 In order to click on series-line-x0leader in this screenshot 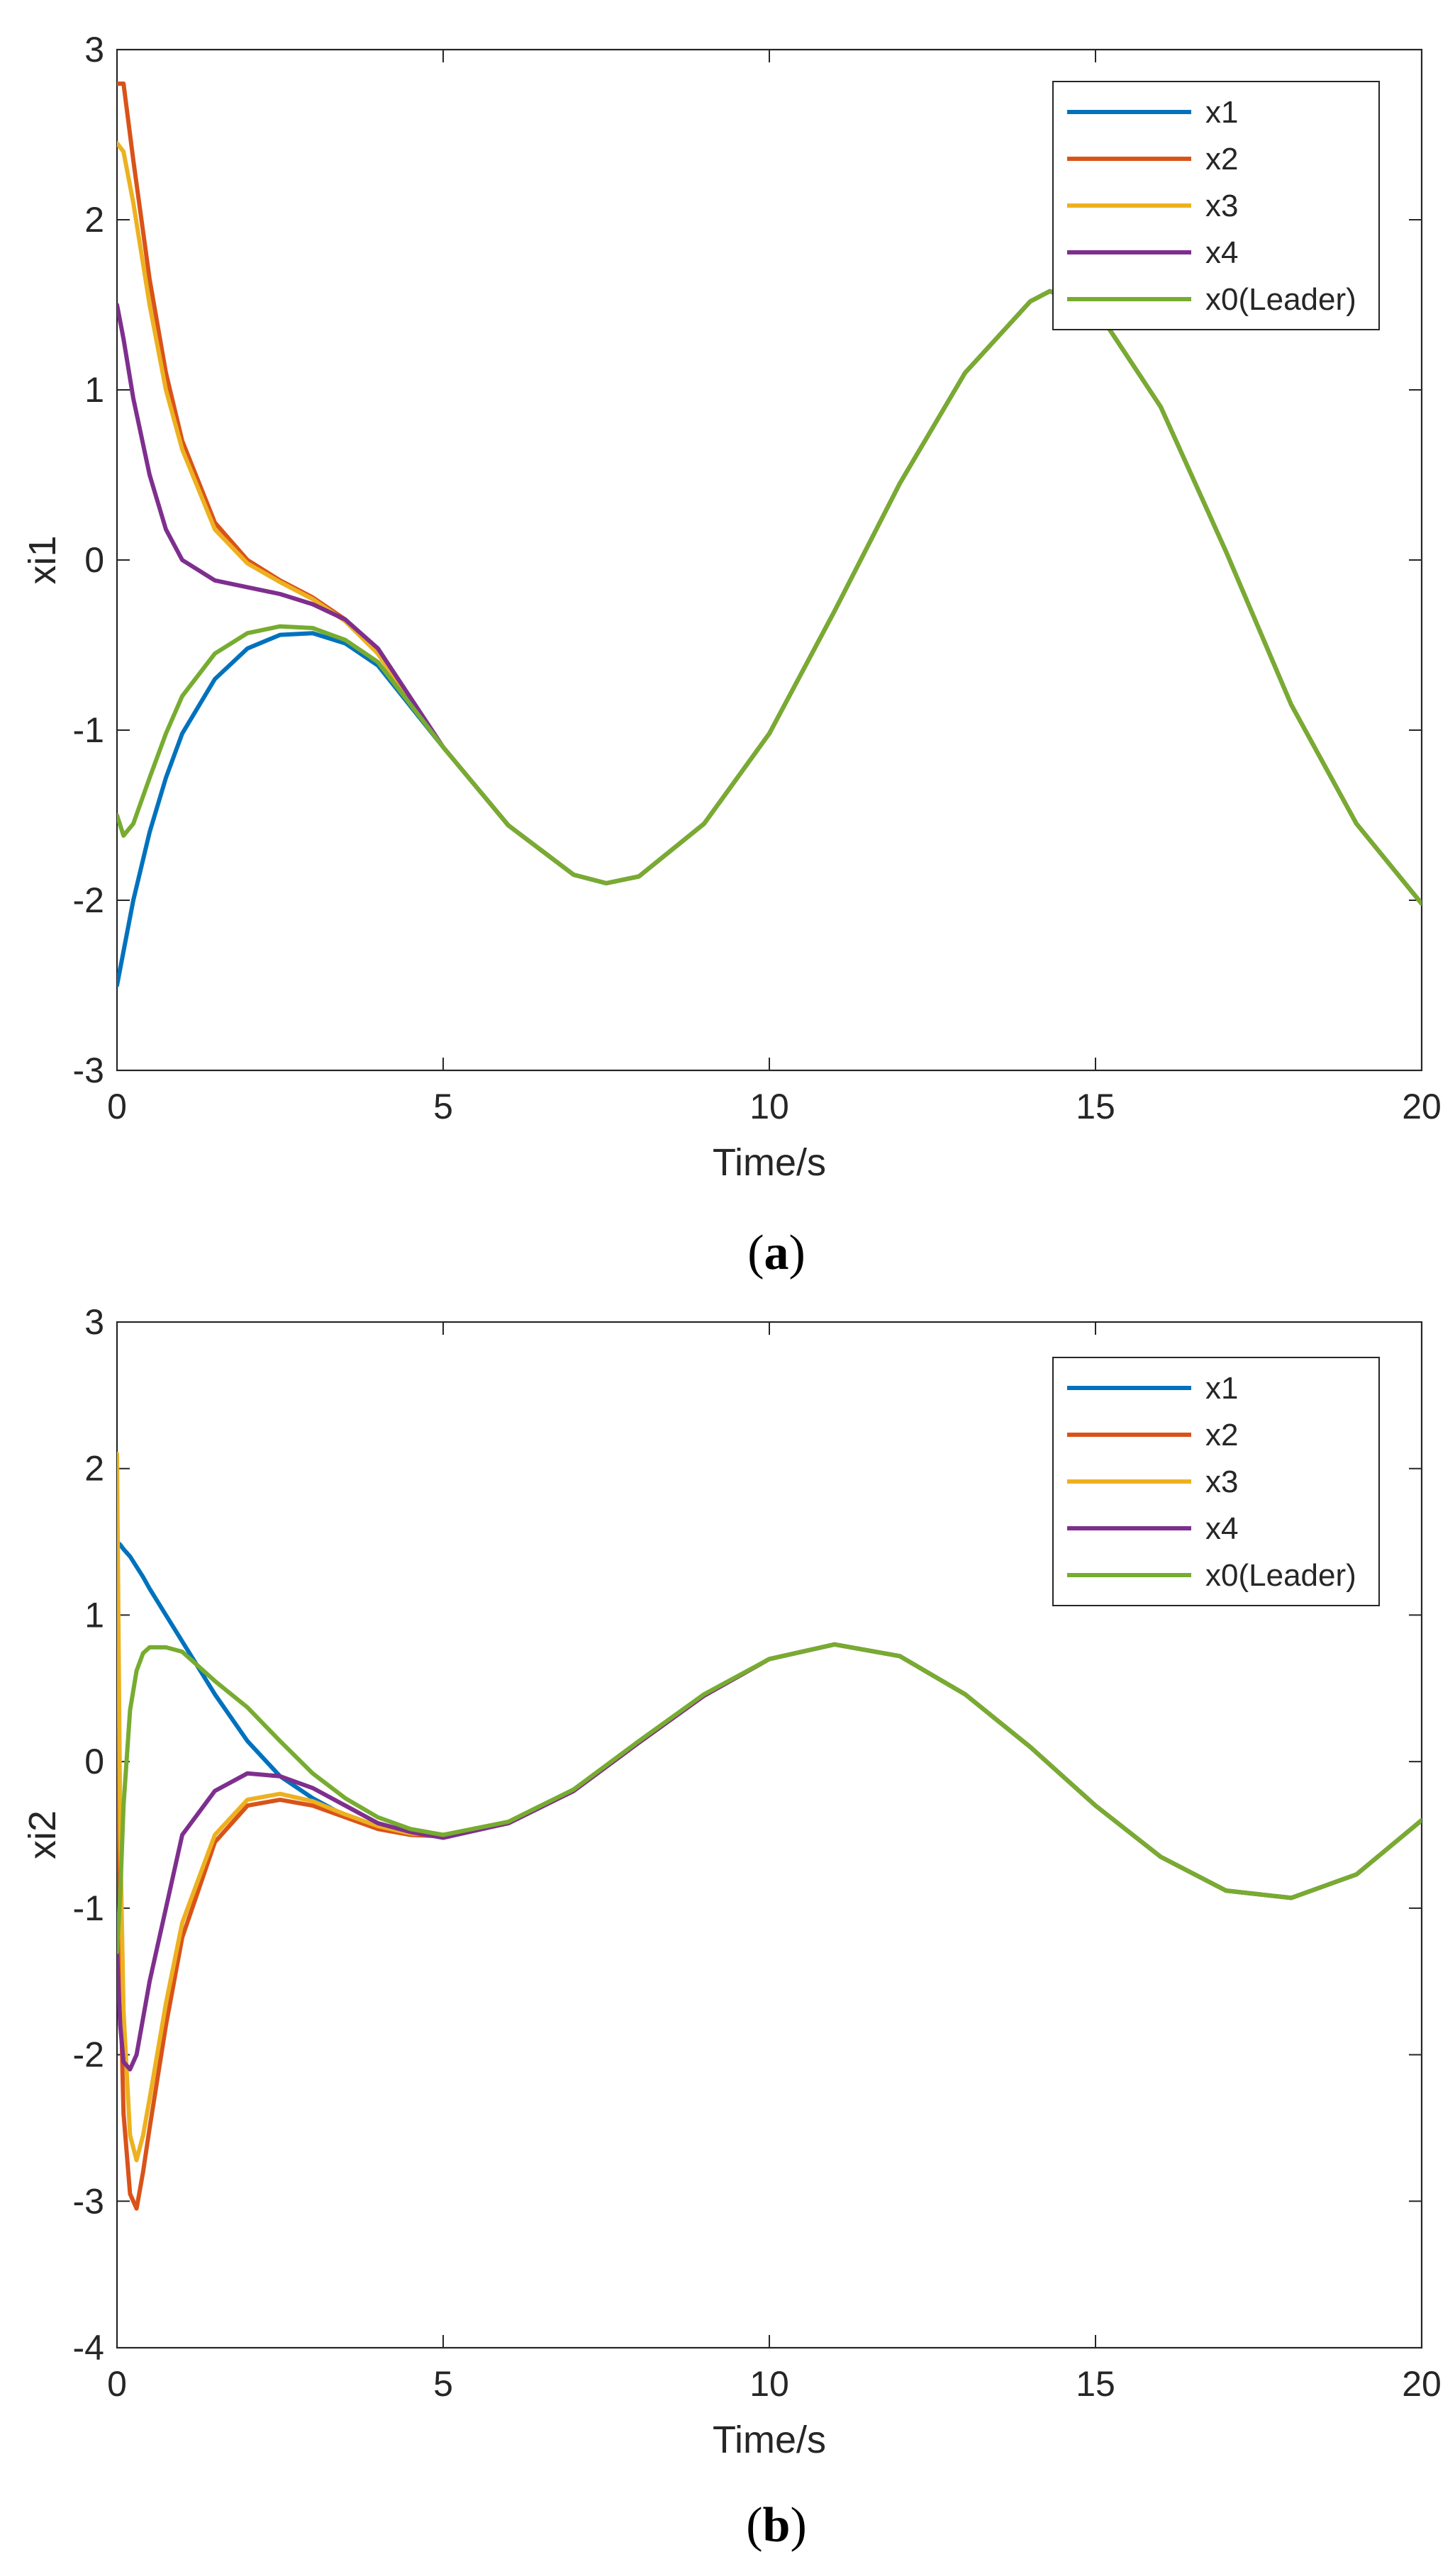, I will do `click(769, 1798)`.